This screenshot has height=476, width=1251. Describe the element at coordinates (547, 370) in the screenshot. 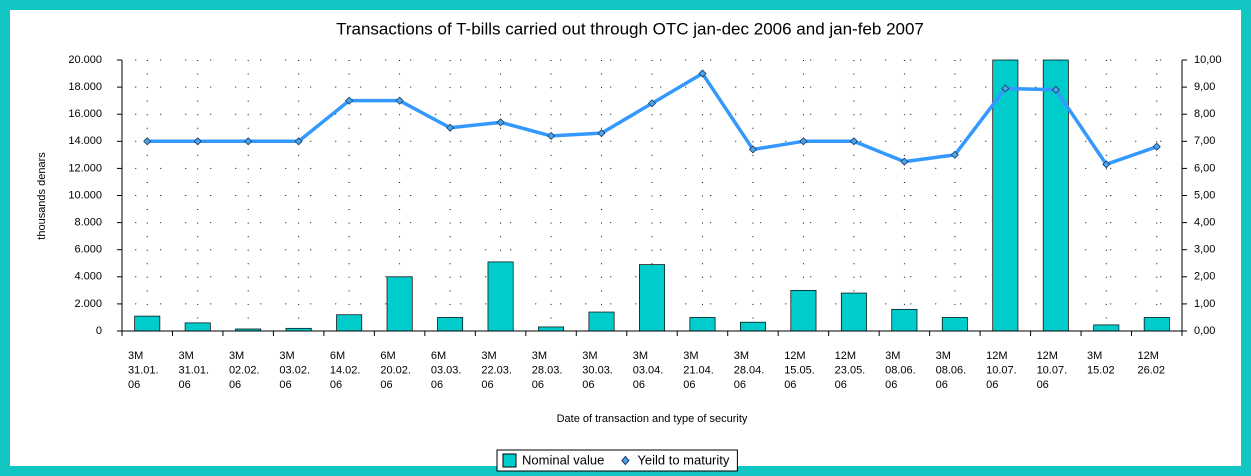

I see `x-tick-label: 28.03.` at that location.